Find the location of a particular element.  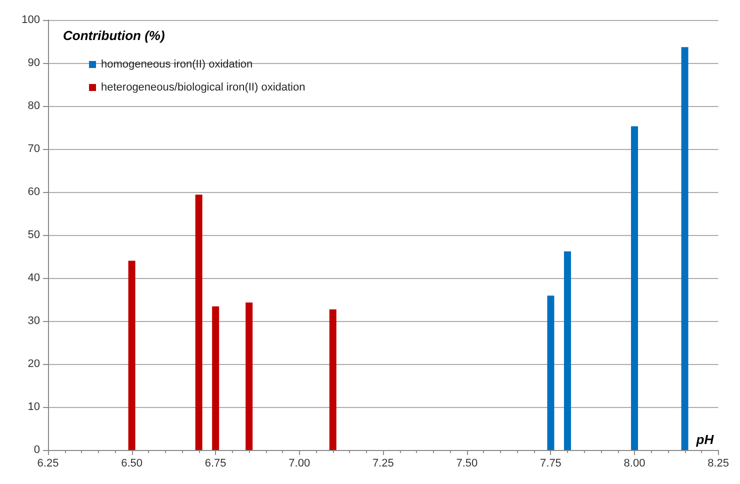

x-tick-label: 7.00 is located at coordinates (299, 464).